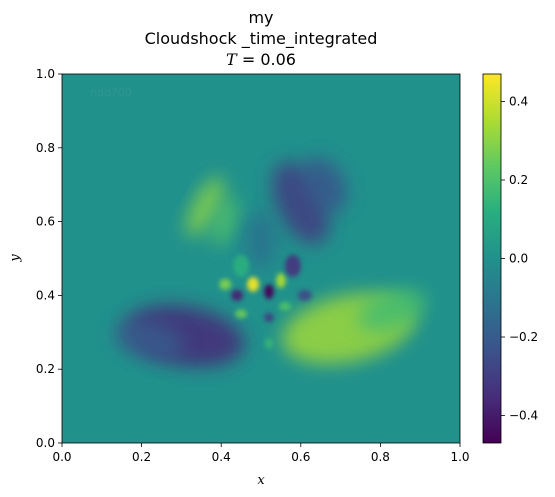 The width and height of the screenshot is (555, 497). Describe the element at coordinates (380, 457) in the screenshot. I see `x-tick-label: 0.8` at that location.